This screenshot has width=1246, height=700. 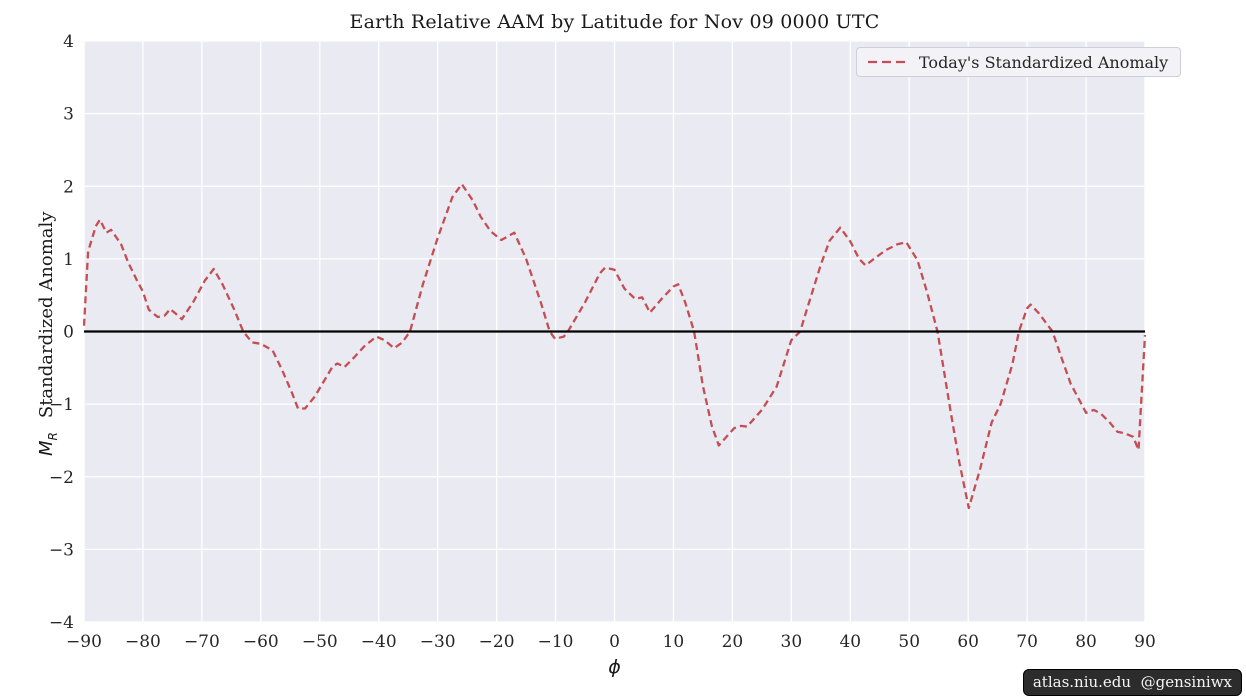 What do you see at coordinates (674, 642) in the screenshot?
I see `x-tick-label: 10` at bounding box center [674, 642].